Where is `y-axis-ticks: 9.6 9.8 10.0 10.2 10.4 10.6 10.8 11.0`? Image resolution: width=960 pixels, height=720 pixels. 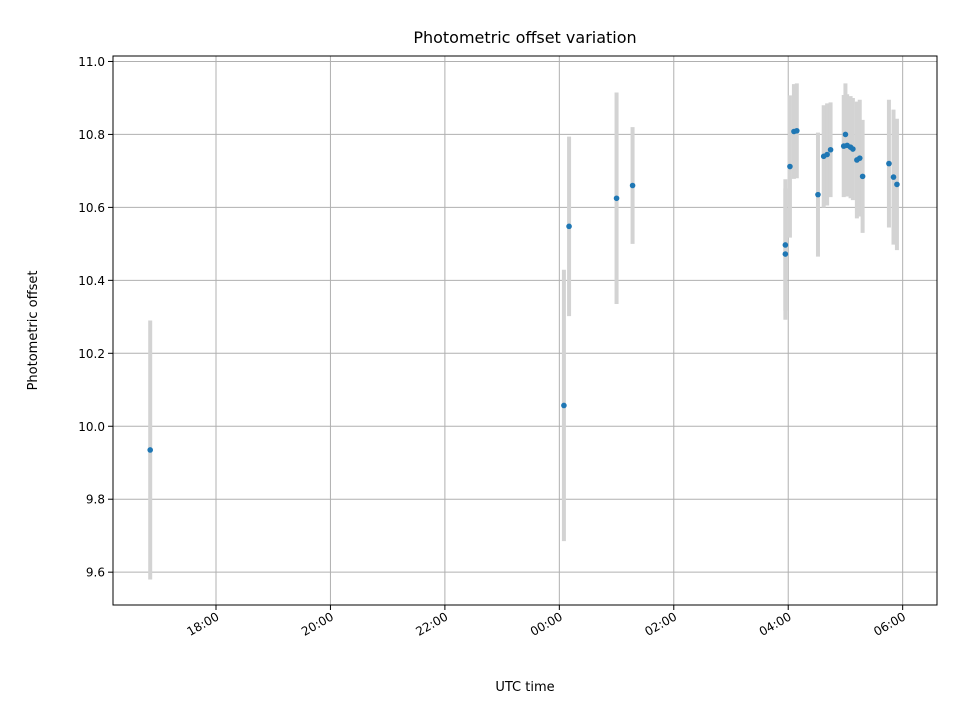 y-axis-ticks: 9.6 9.8 10.0 10.2 10.4 10.6 10.8 11.0 is located at coordinates (95, 317).